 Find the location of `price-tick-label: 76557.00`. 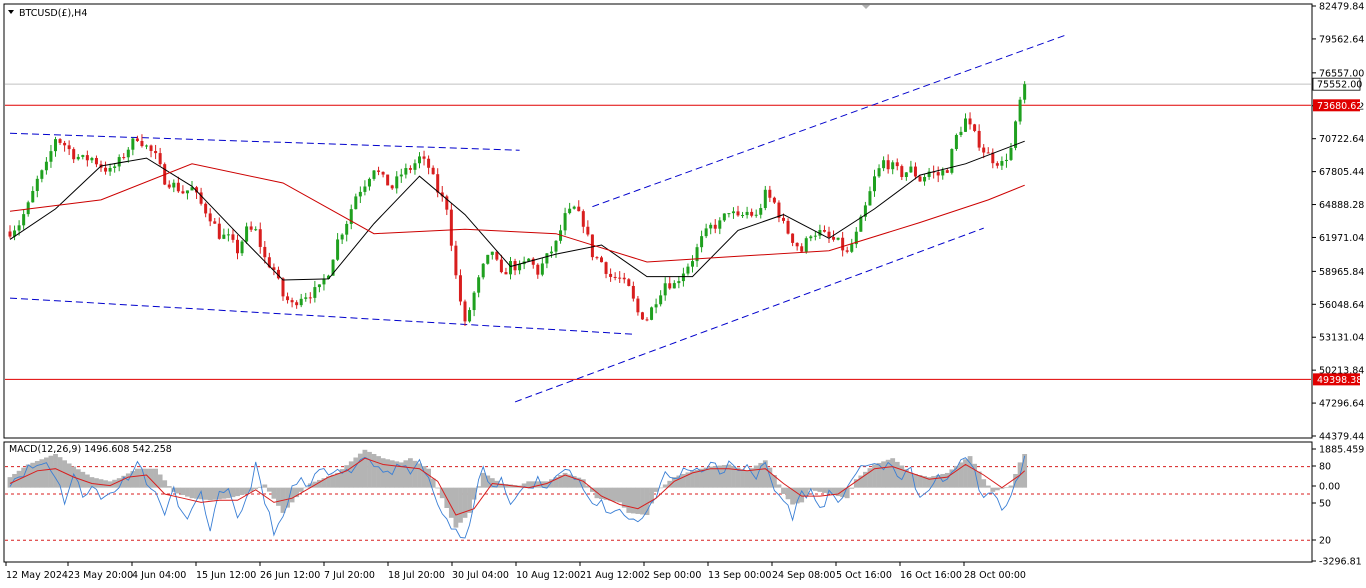

price-tick-label: 76557.00 is located at coordinates (1341, 73).